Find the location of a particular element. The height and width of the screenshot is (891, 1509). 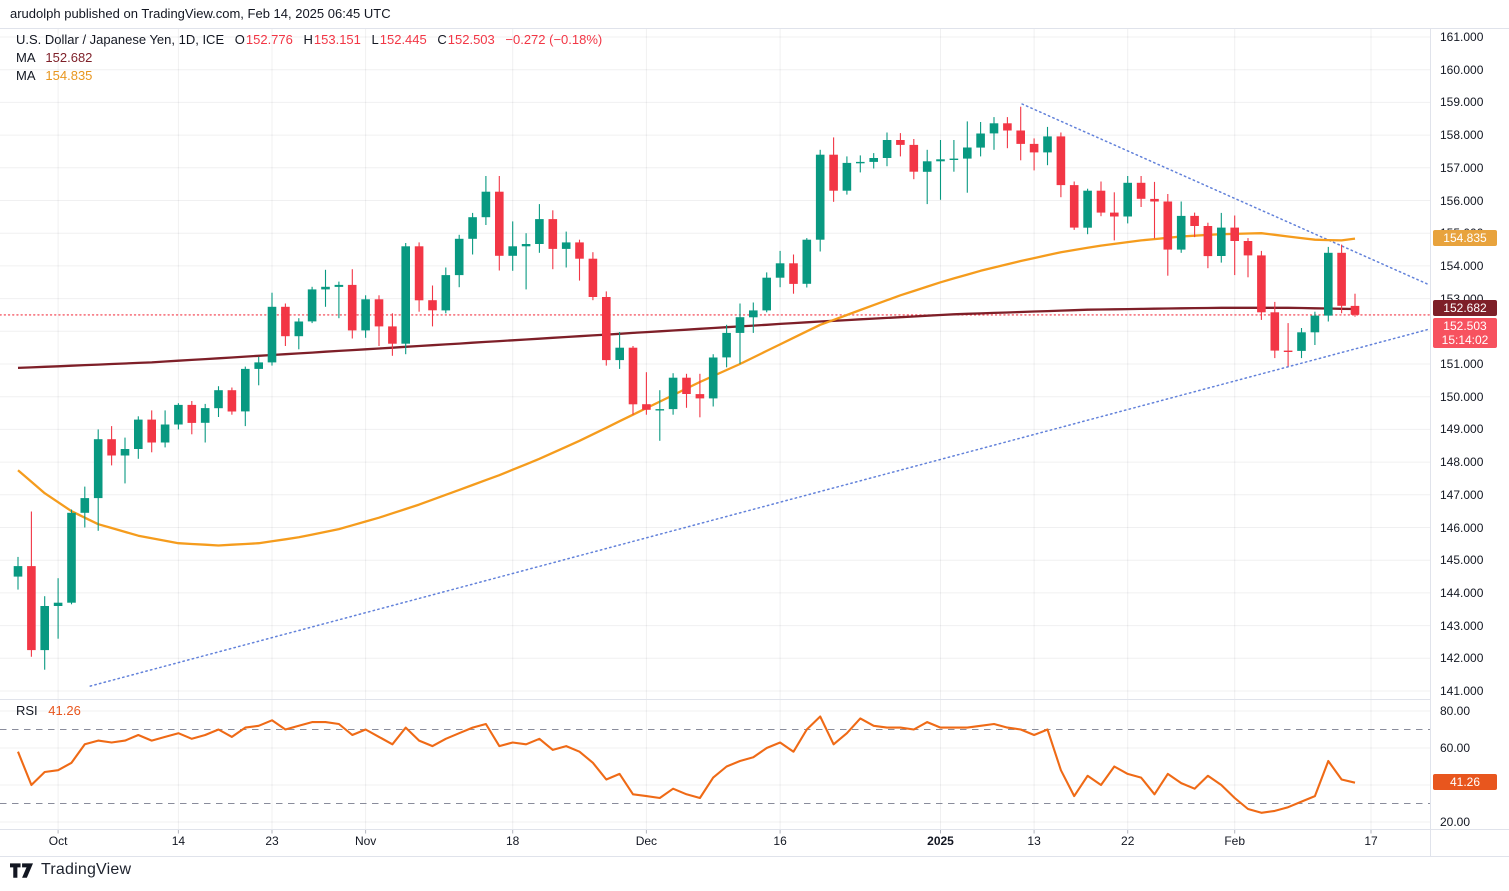

price-badge: 152.503 15:14:02 is located at coordinates (1465, 332).